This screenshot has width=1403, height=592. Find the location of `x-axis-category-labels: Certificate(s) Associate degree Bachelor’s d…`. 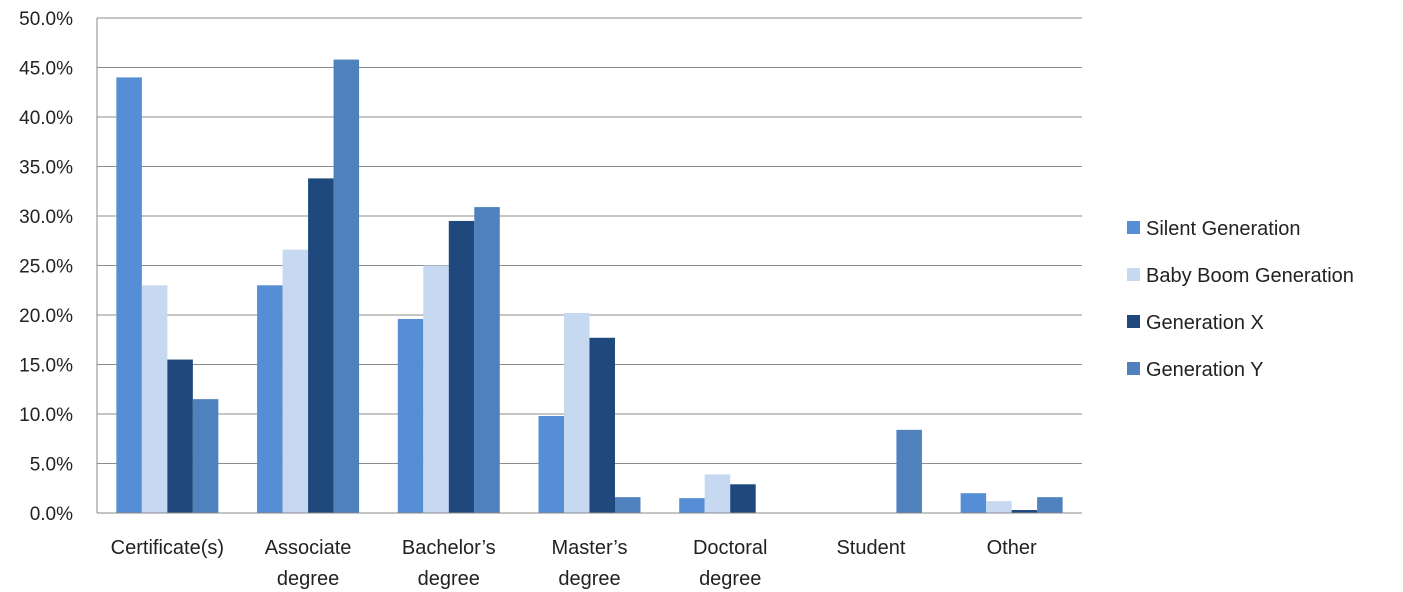

x-axis-category-labels: Certificate(s) Associate degree Bachelor’s d… is located at coordinates (574, 563).